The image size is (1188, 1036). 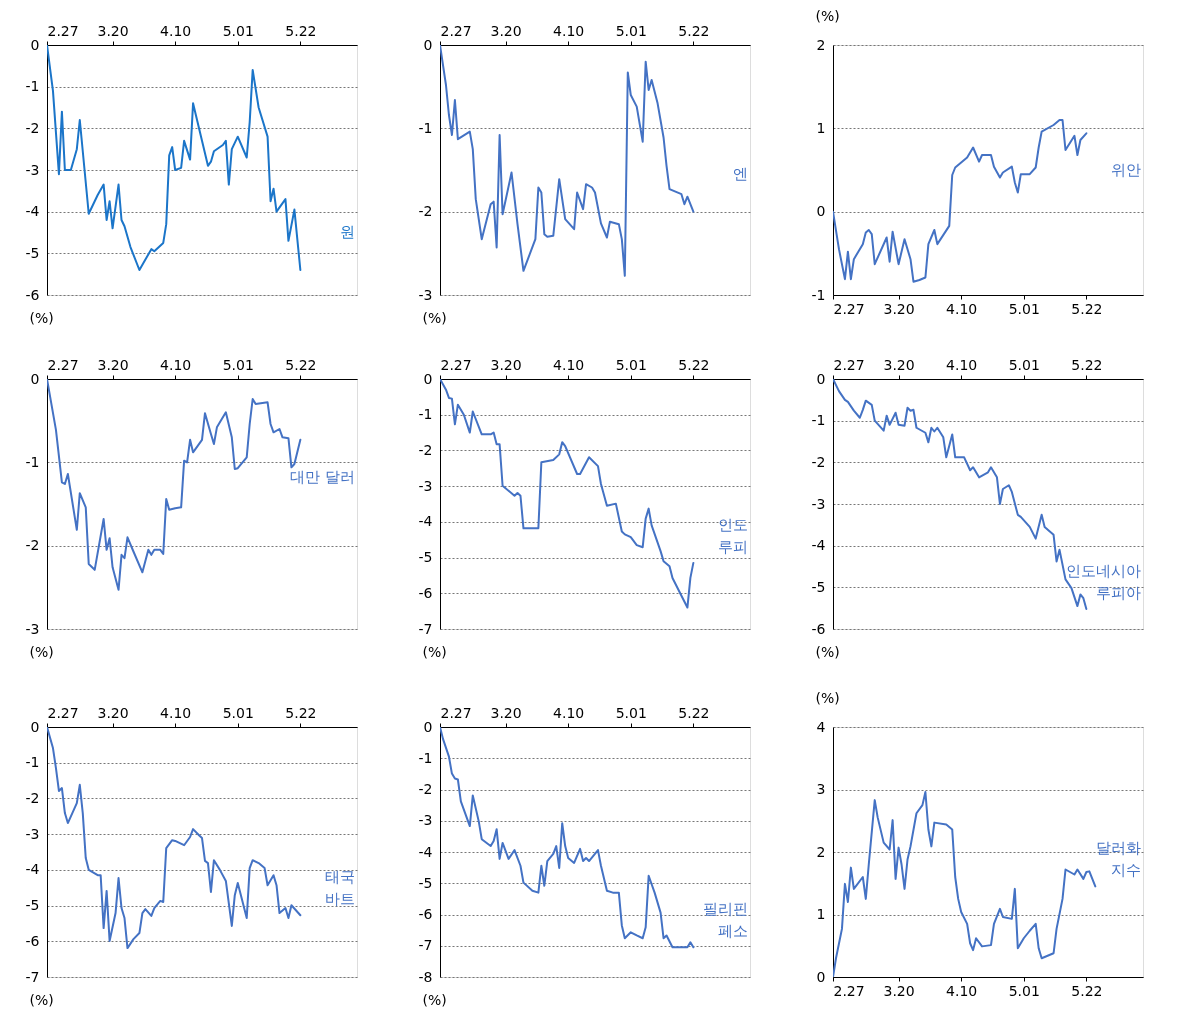 I want to click on y-tick-label: 3, so click(x=821, y=789).